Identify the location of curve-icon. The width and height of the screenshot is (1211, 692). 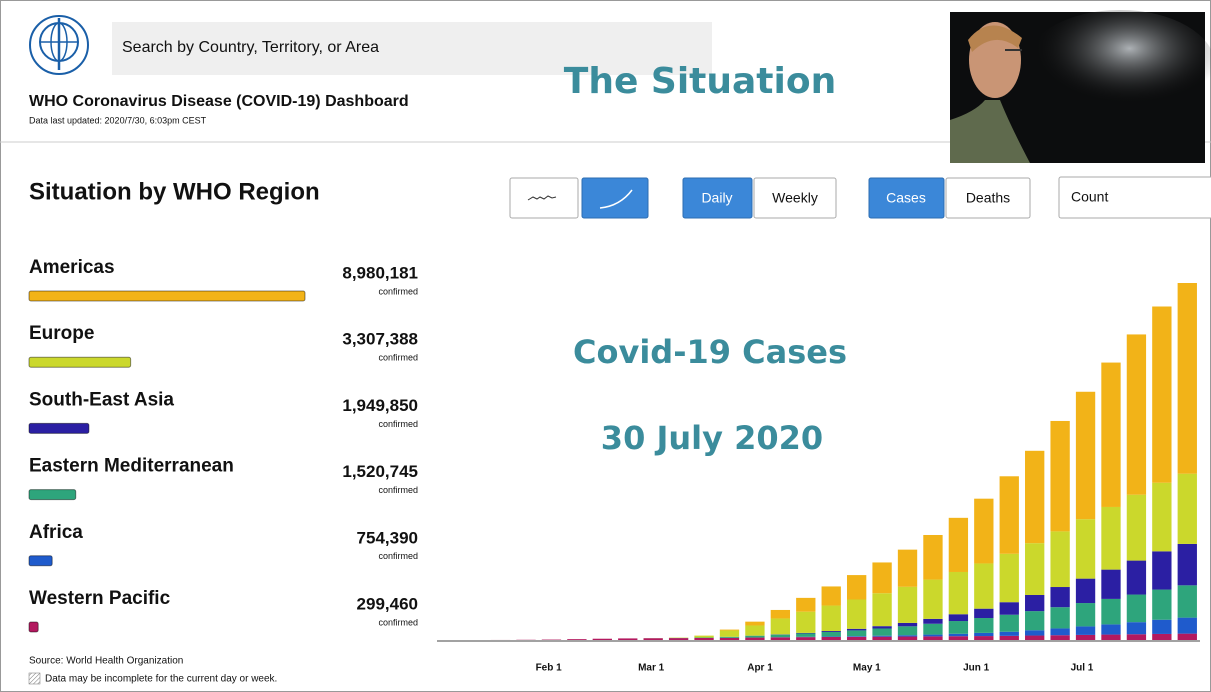
(616, 199).